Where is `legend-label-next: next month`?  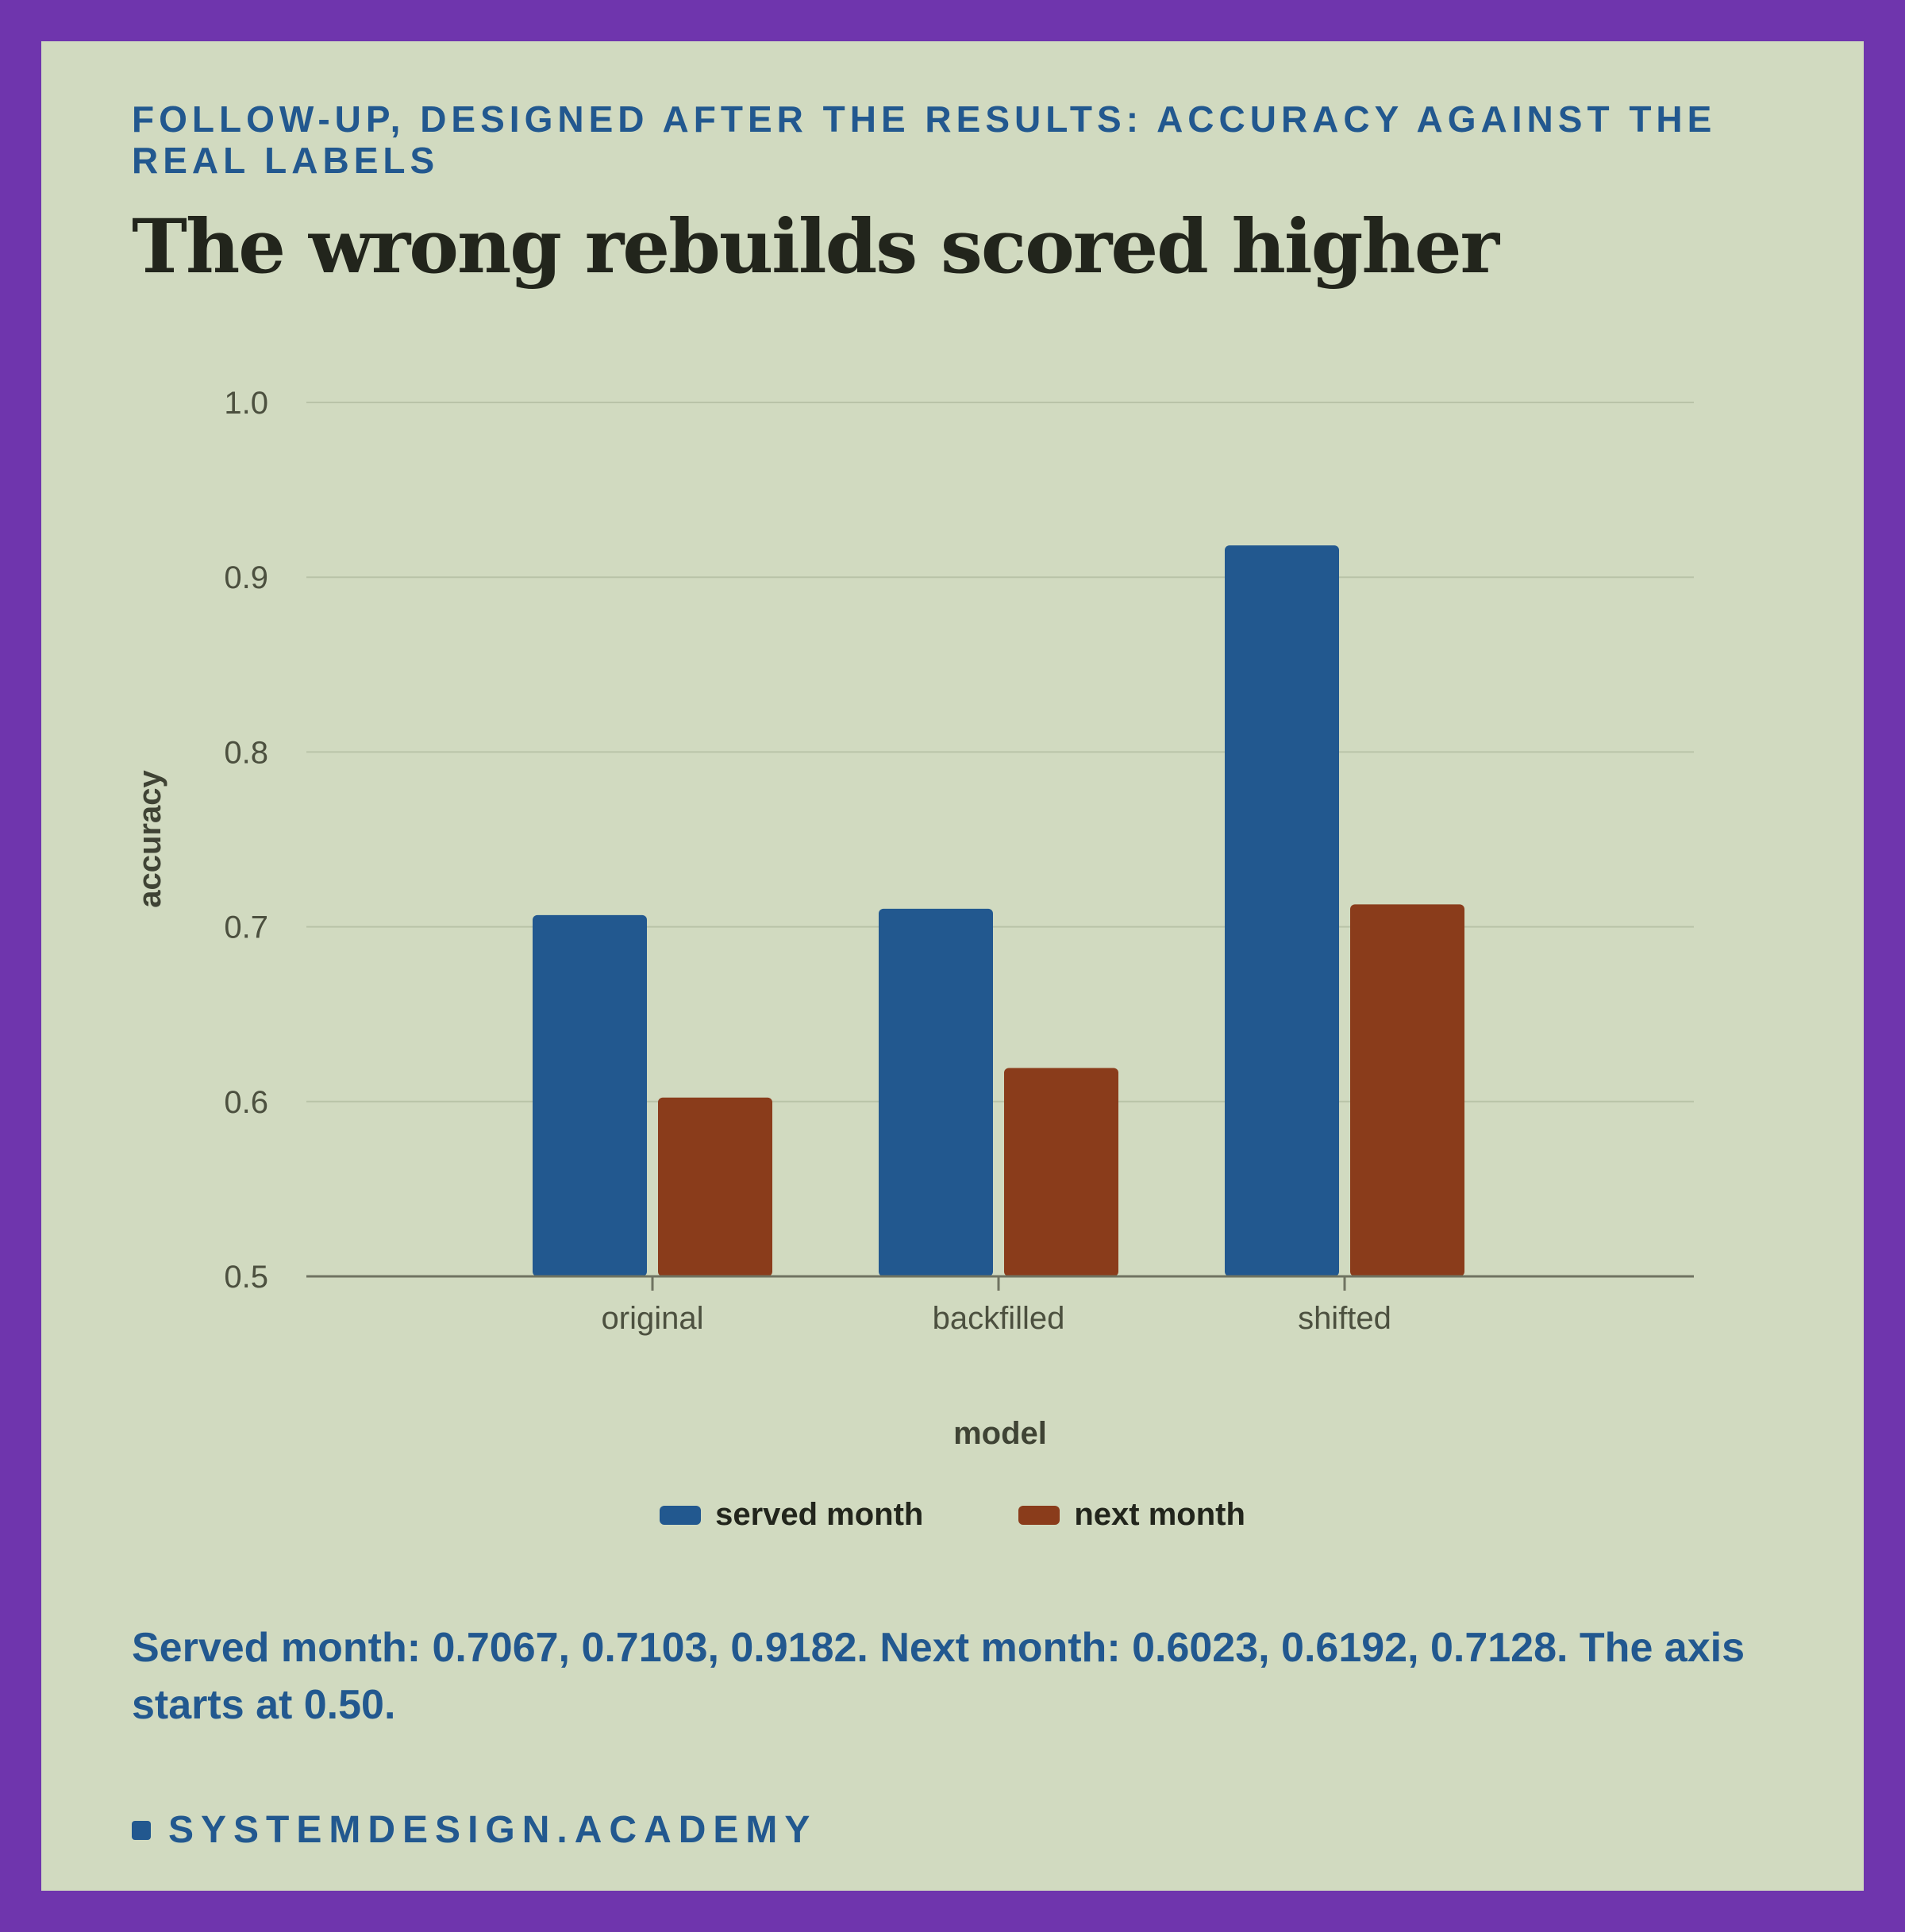 legend-label-next: next month is located at coordinates (1159, 1514).